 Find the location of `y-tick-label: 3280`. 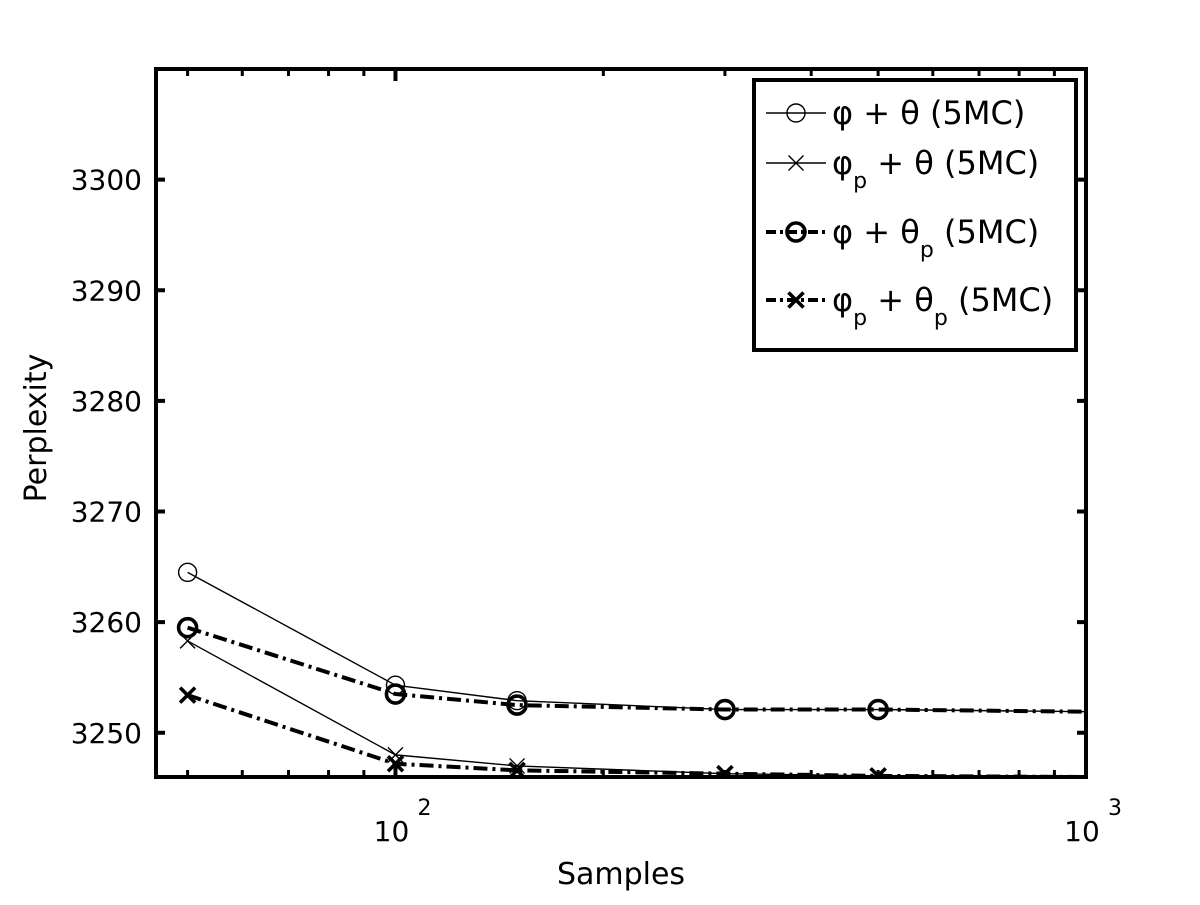

y-tick-label: 3280 is located at coordinates (106, 401).